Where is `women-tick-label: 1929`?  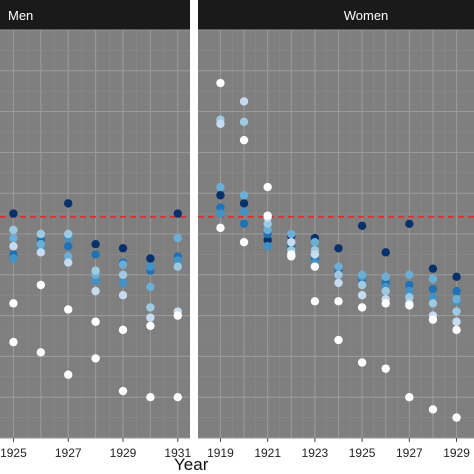 women-tick-label: 1929 is located at coordinates (456, 453).